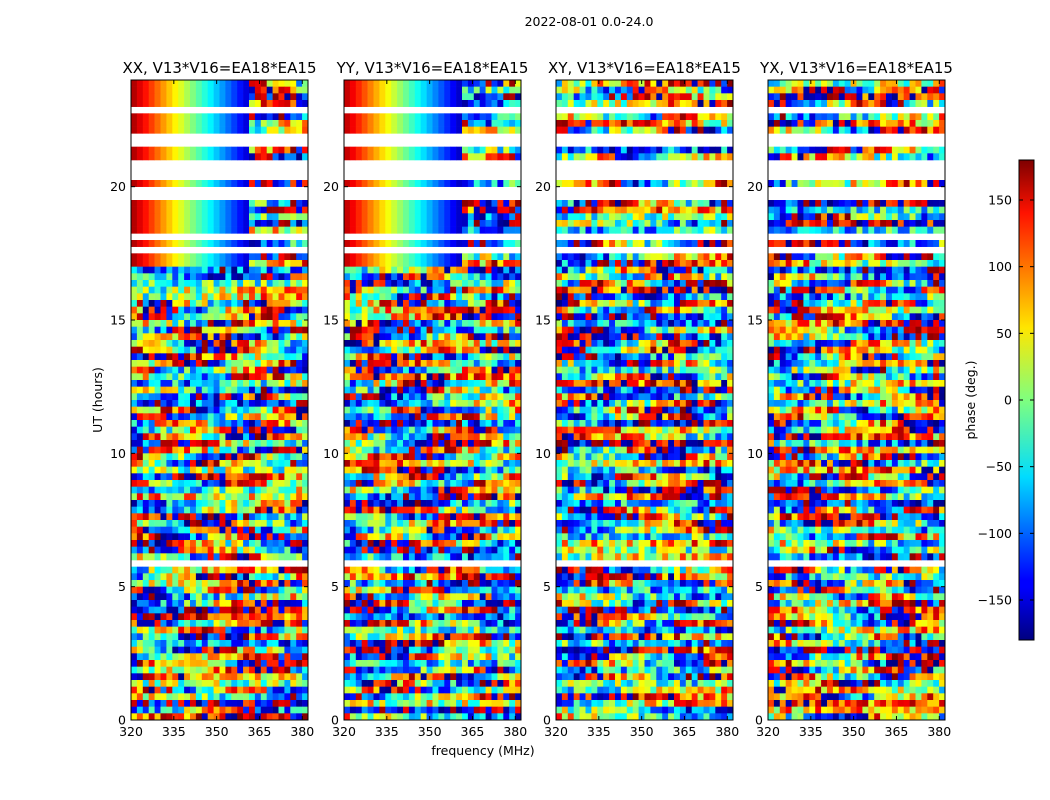  Describe the element at coordinates (970, 400) in the screenshot. I see `colorbar-label: phase (deg.)` at that location.